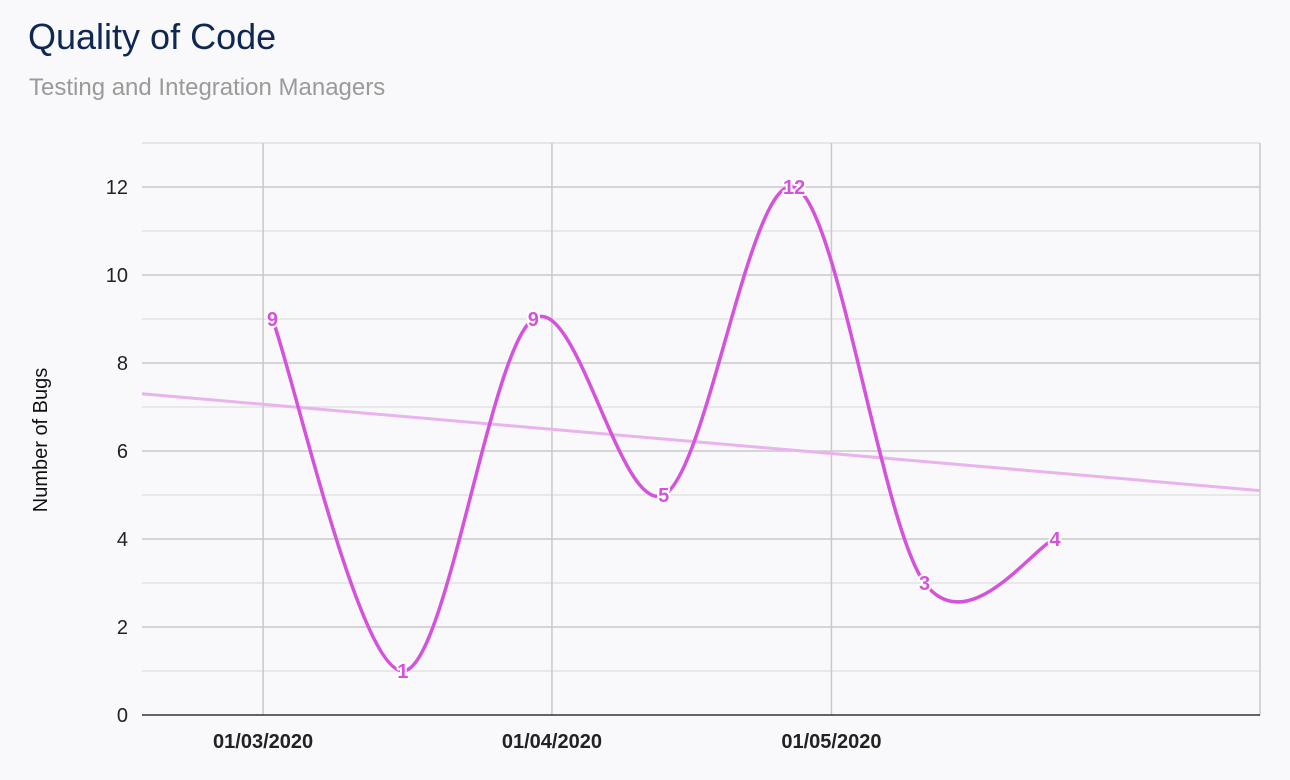 The image size is (1290, 780). Describe the element at coordinates (263, 742) in the screenshot. I see `x-tick-label: 01/03/2020` at that location.